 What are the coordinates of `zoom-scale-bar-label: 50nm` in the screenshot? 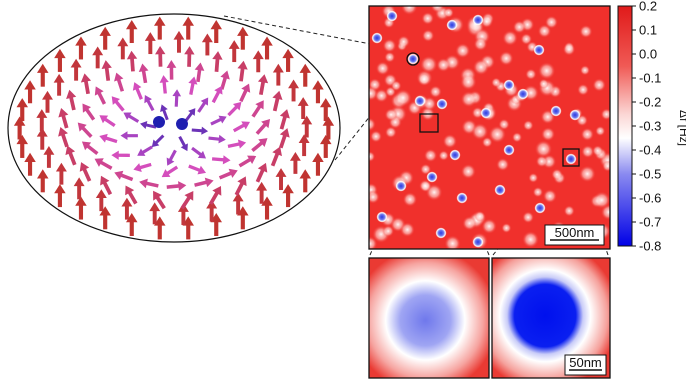 It's located at (585, 362).